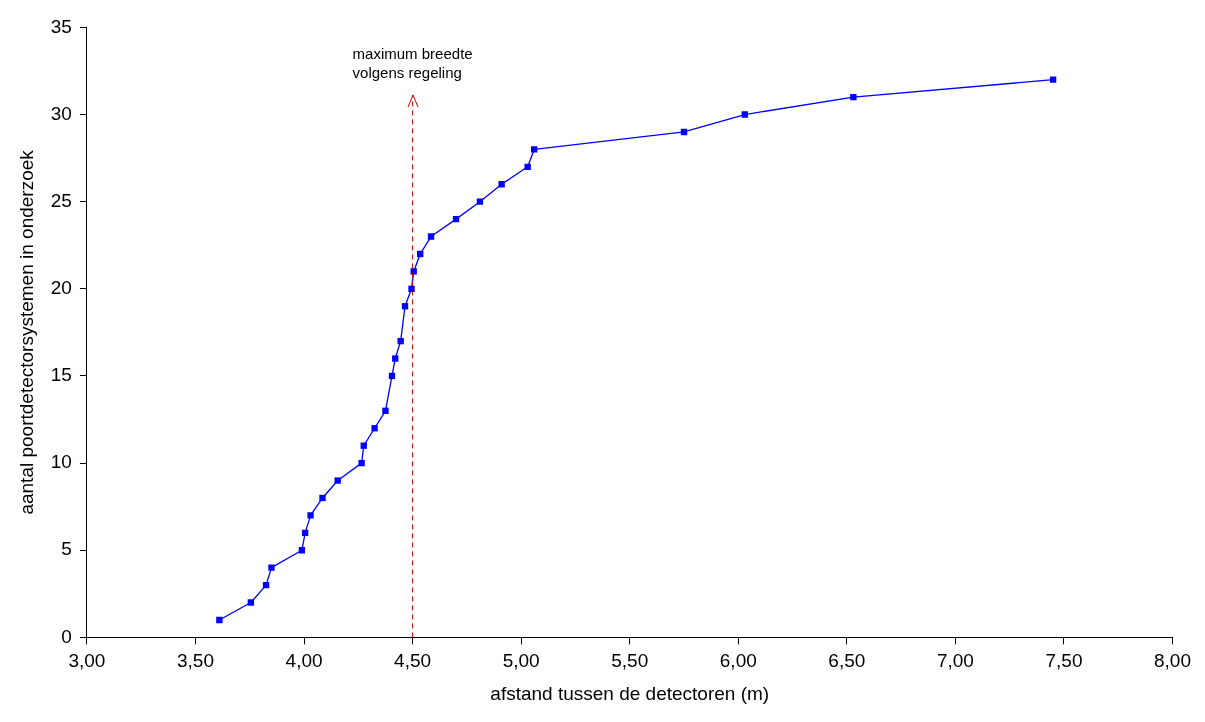  I want to click on x-tick-label: 5,50, so click(630, 661).